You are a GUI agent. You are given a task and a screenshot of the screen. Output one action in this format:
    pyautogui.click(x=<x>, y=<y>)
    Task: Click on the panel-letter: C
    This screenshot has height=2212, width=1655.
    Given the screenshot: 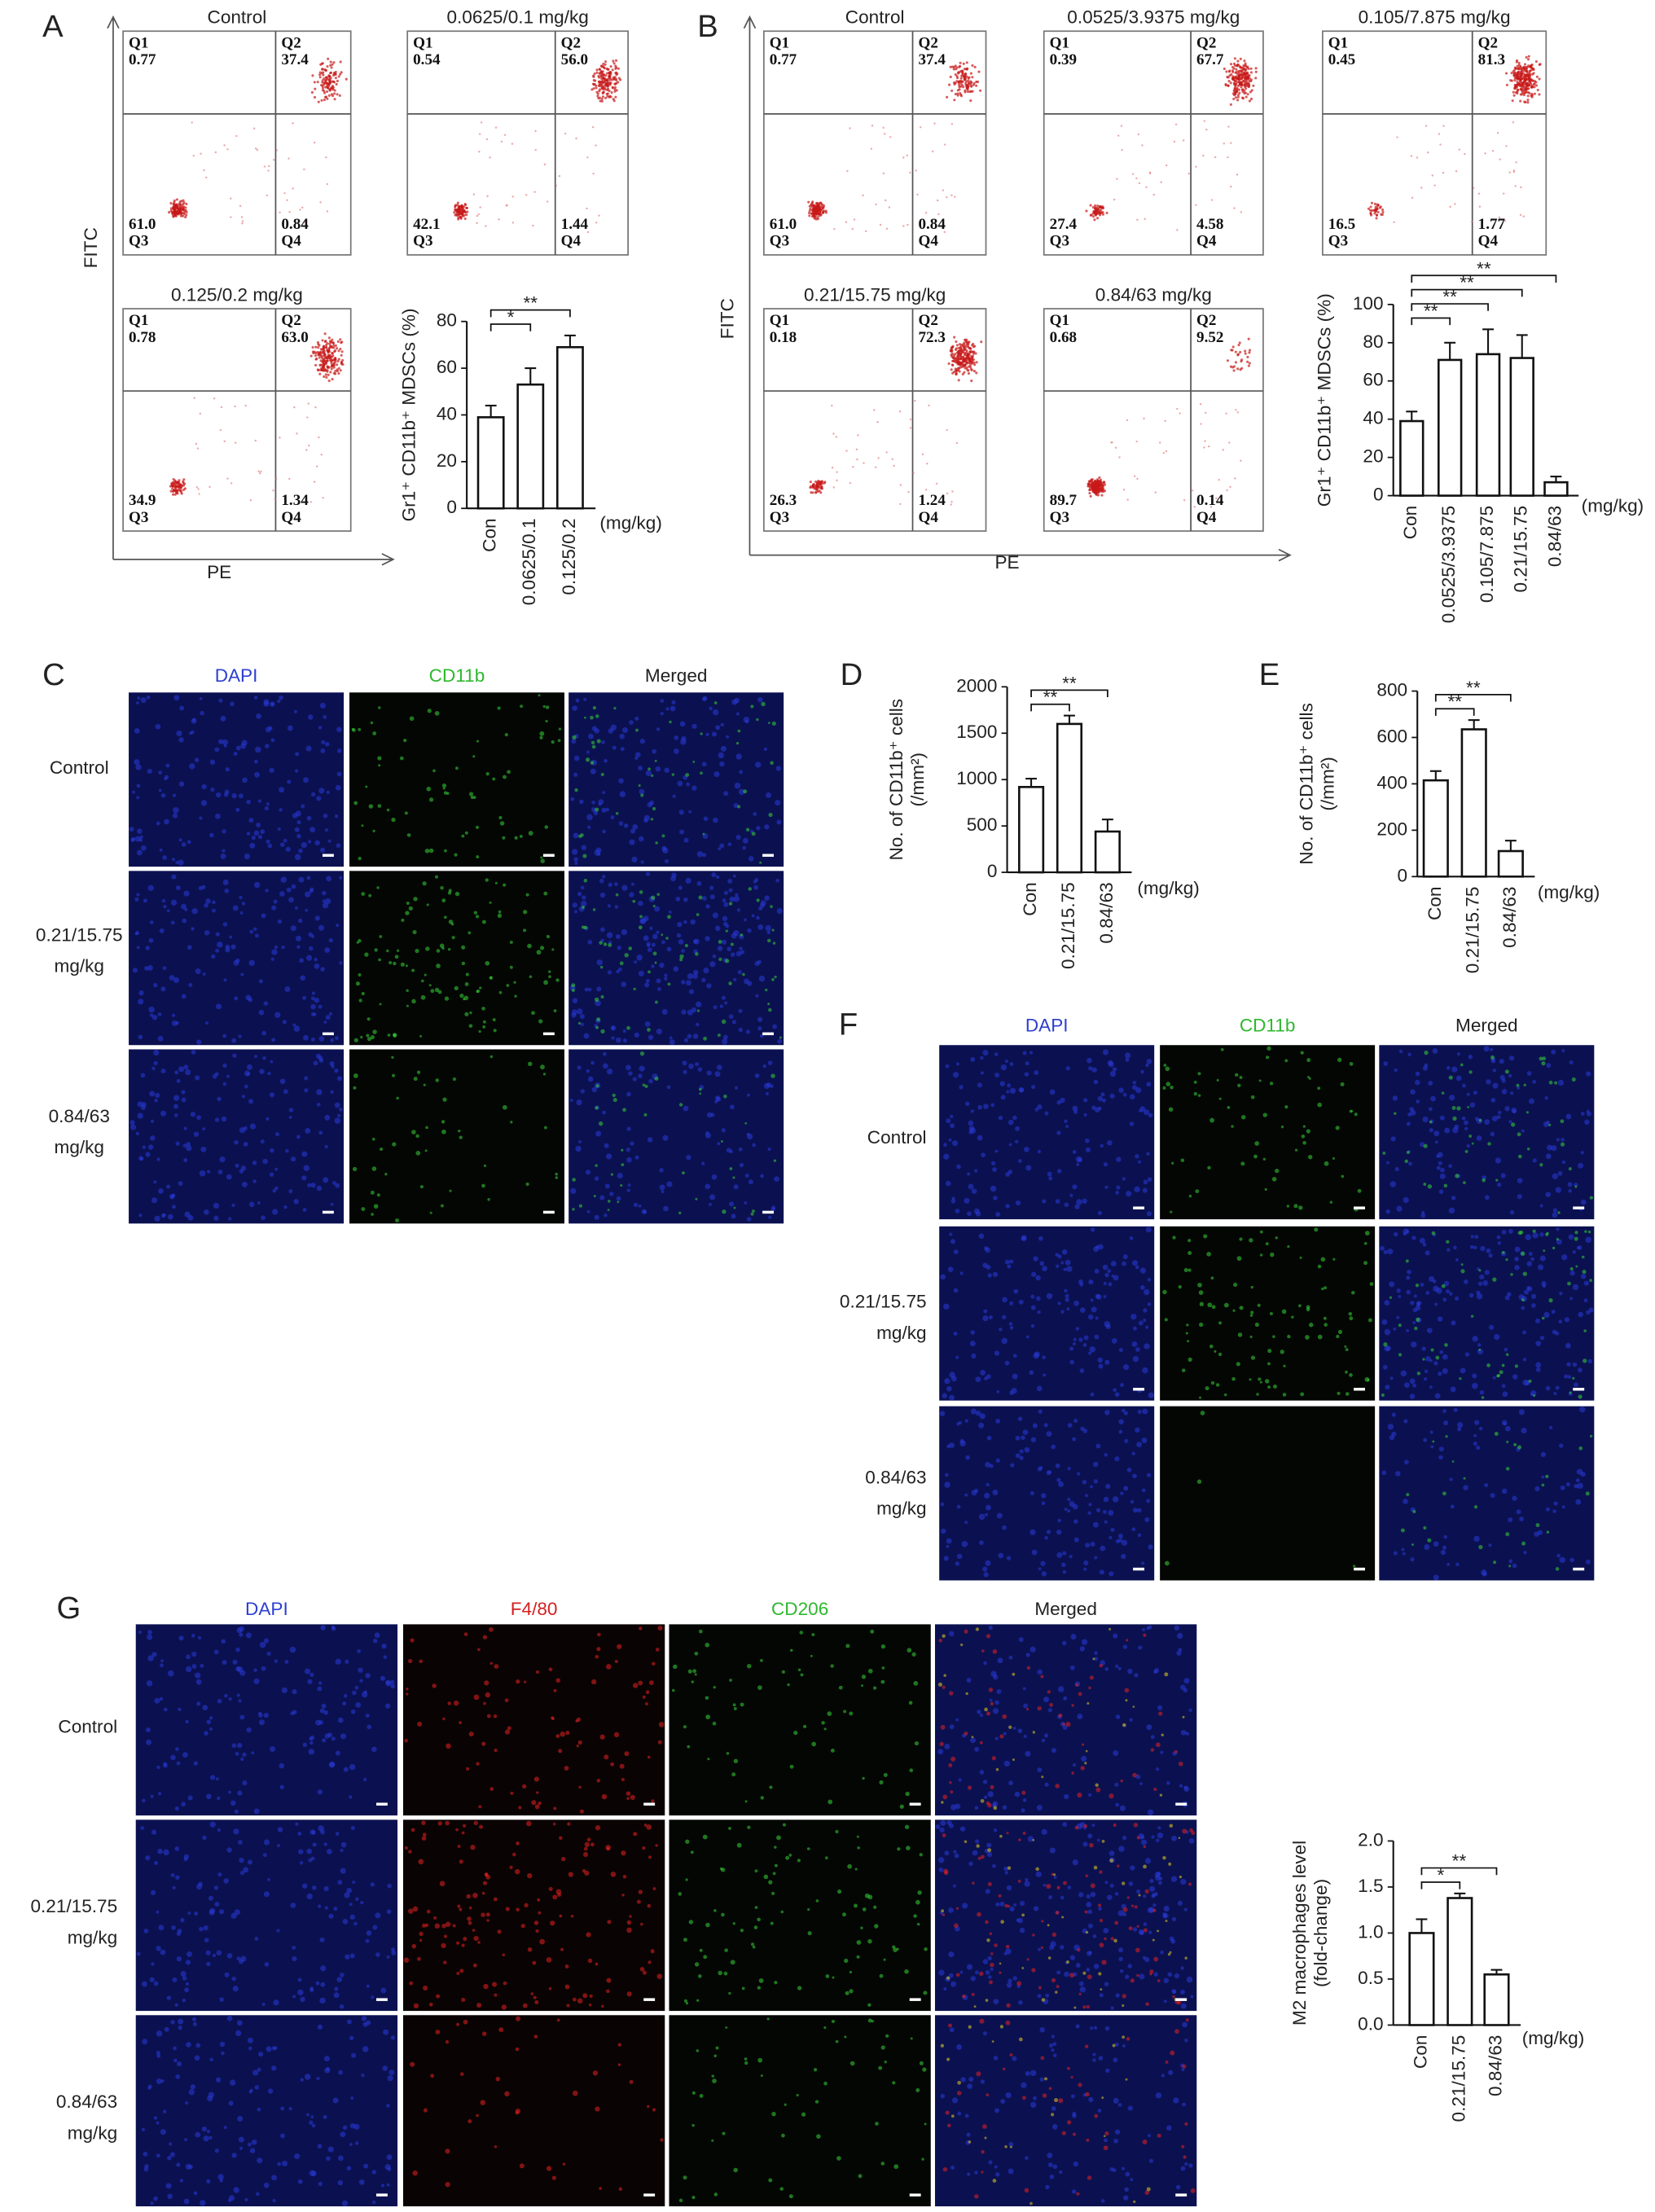 What is the action you would take?
    pyautogui.click(x=53, y=675)
    